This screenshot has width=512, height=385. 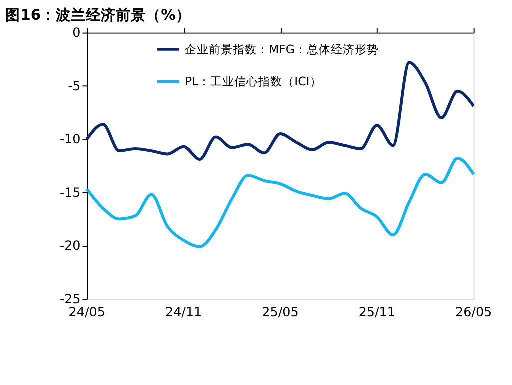 I want to click on y-tick-label: -5, so click(x=74, y=86).